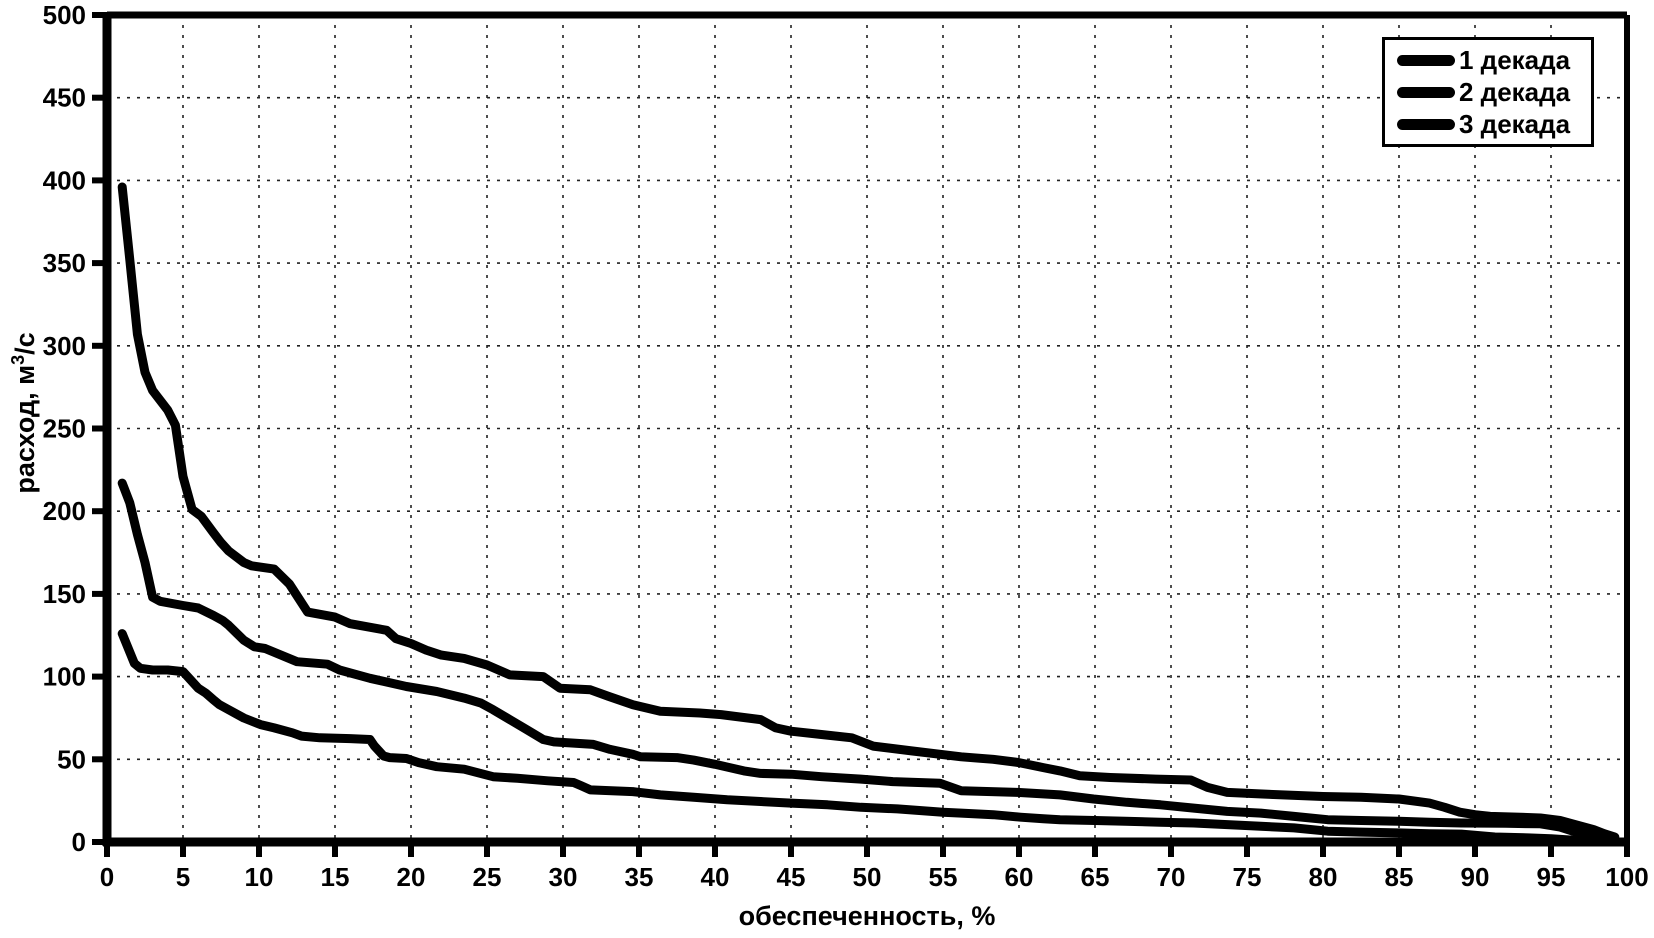 Image resolution: width=1654 pixels, height=938 pixels. I want to click on x-tick-label-5: 5, so click(183, 877).